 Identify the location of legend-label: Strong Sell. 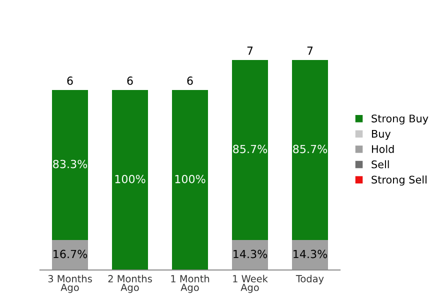
(399, 181).